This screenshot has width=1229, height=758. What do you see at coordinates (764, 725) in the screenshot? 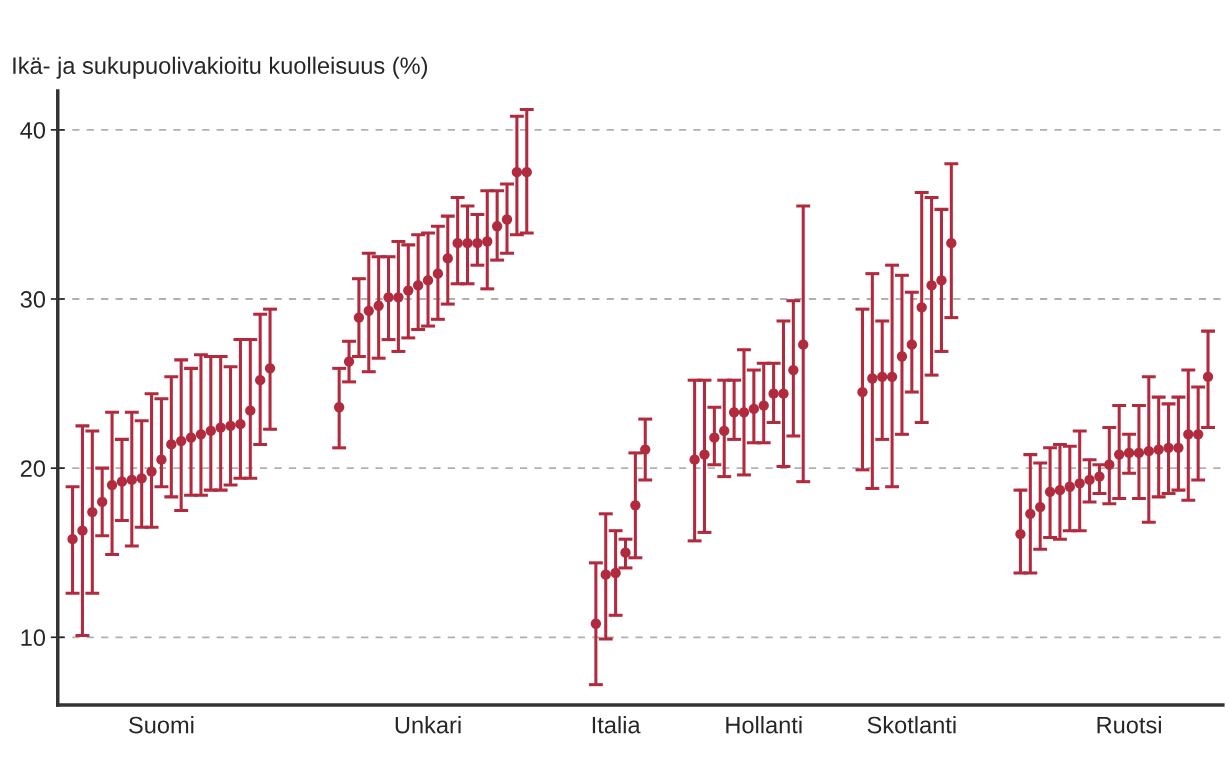
I see `x-tick-label: Hollanti` at bounding box center [764, 725].